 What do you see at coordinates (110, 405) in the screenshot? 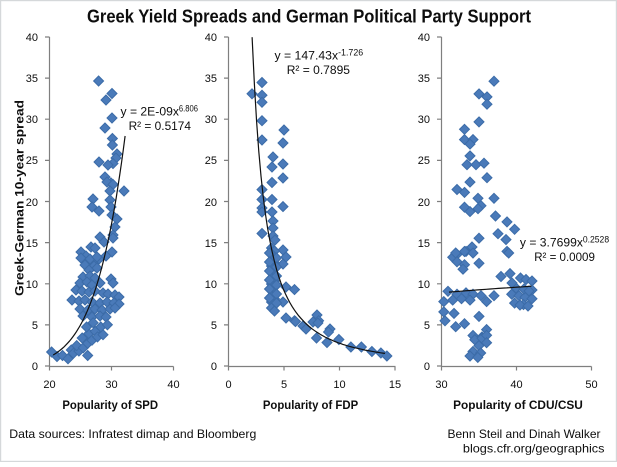
I see `svg-text: Popularity of SPD` at bounding box center [110, 405].